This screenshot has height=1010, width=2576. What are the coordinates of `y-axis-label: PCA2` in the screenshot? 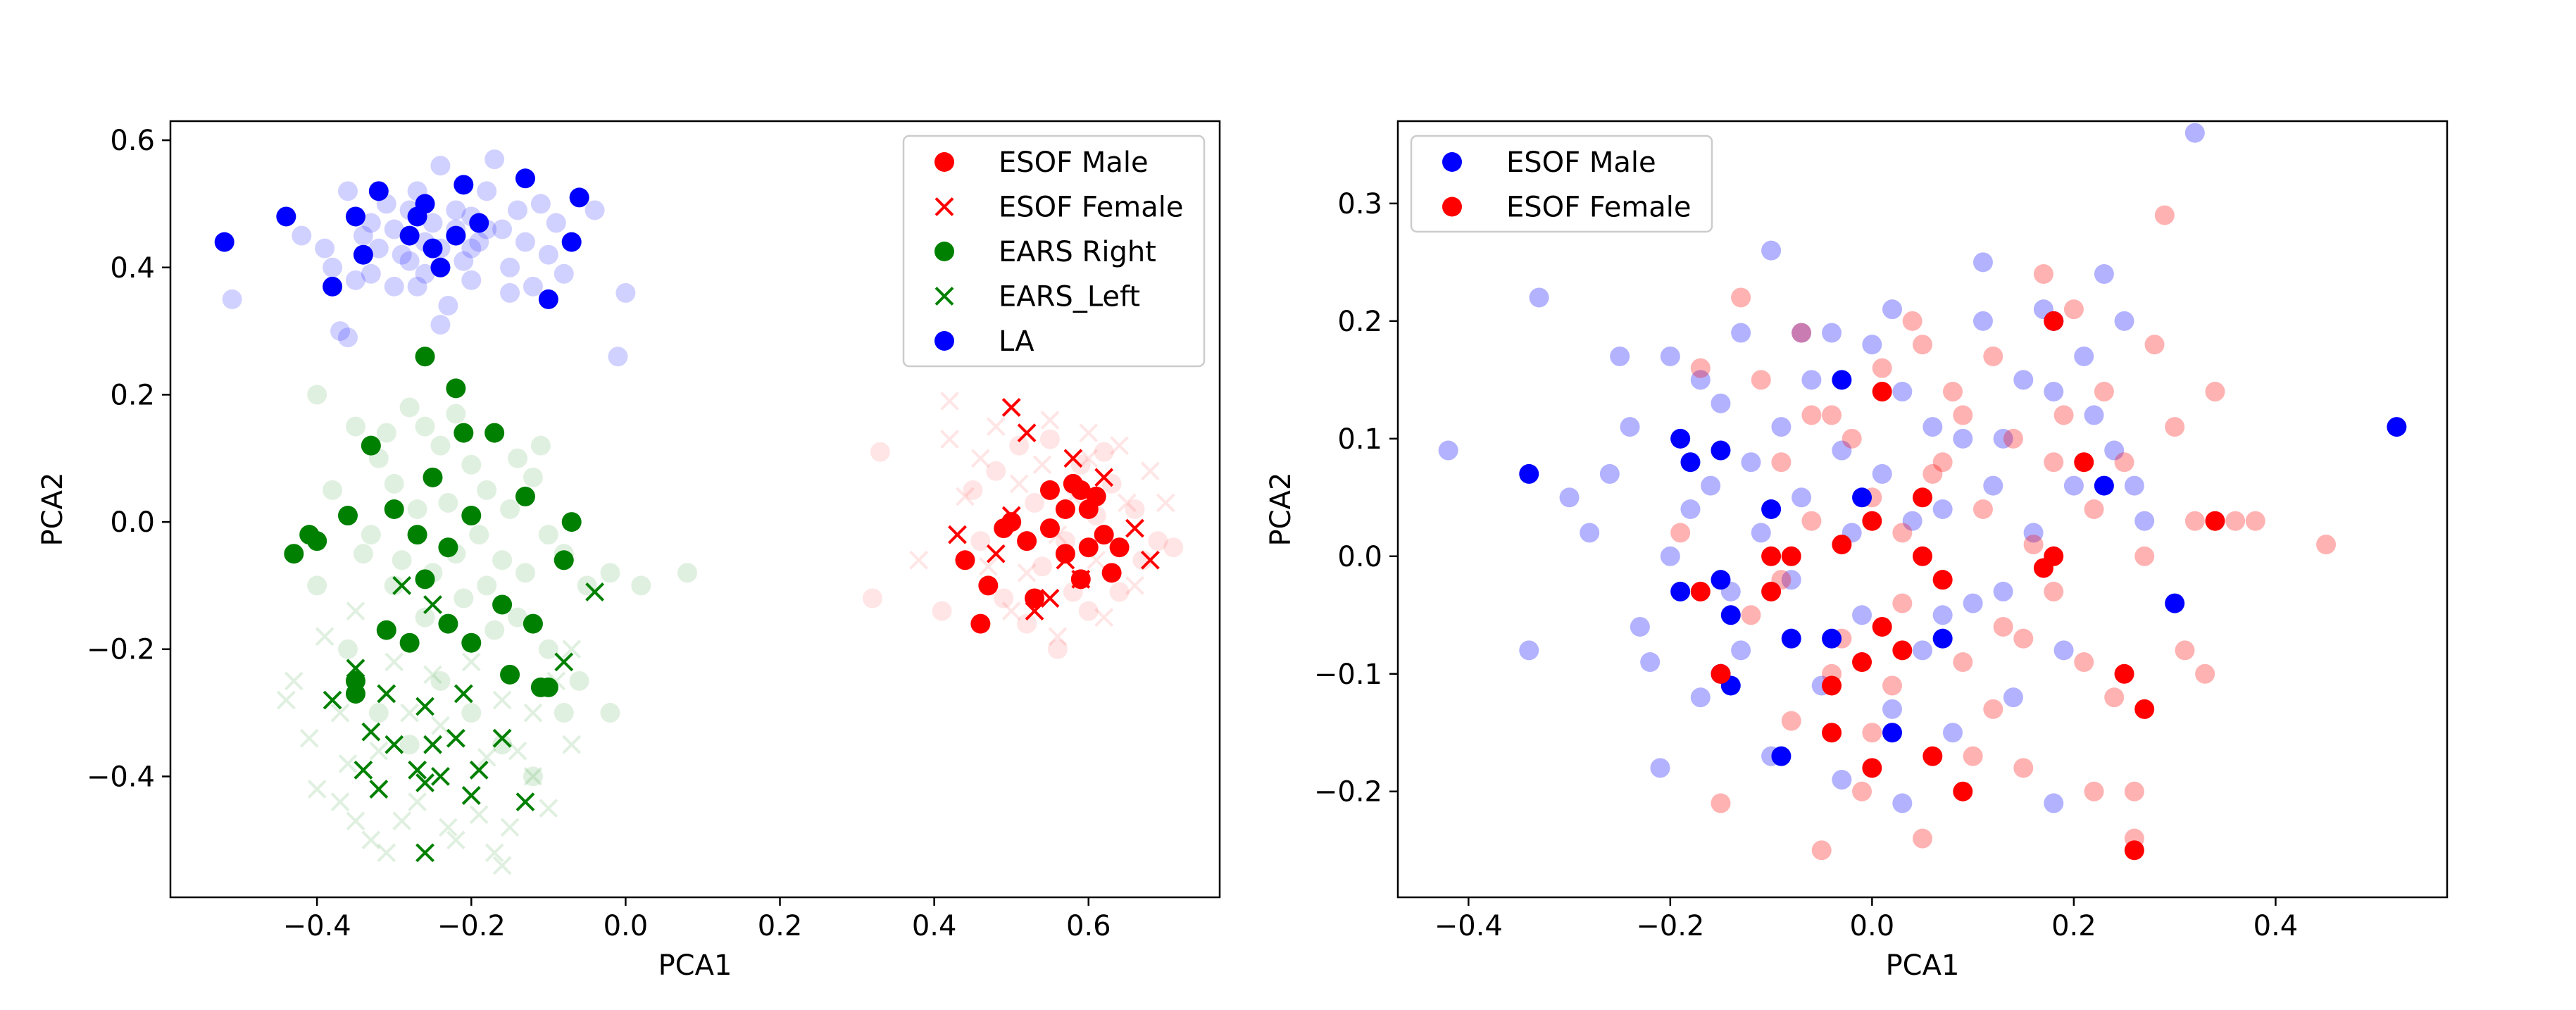 It's located at (53, 510).